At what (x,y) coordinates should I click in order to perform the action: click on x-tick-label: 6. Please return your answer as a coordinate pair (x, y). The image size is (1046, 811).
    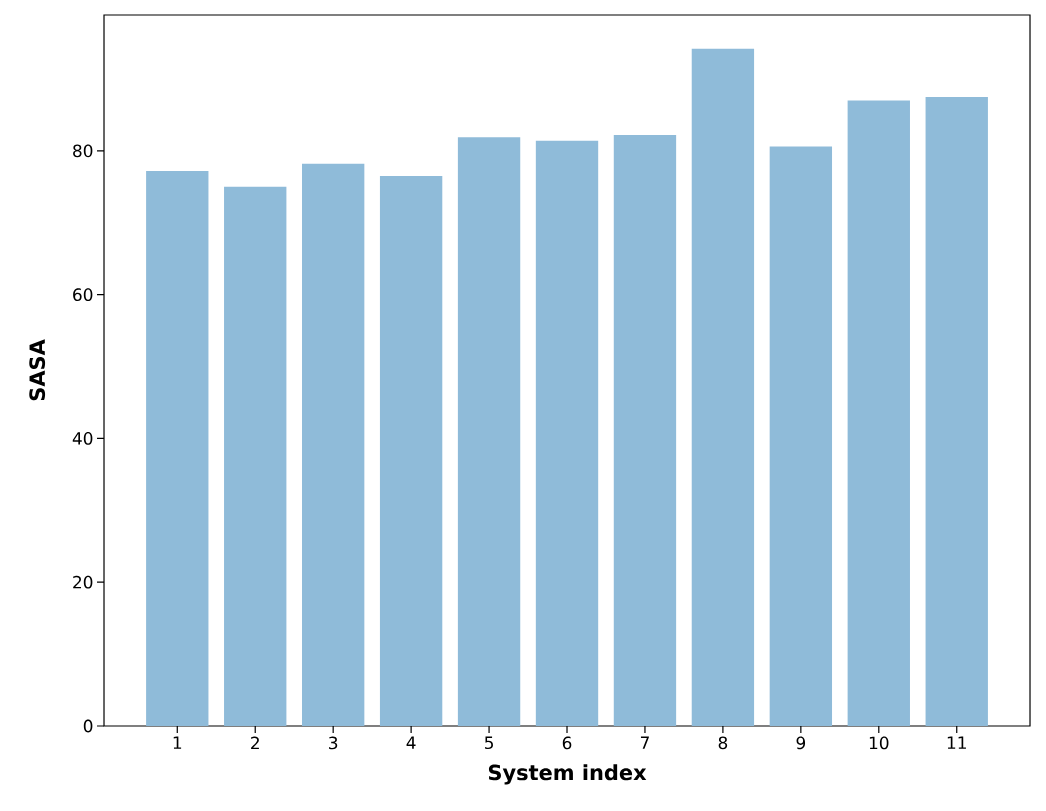
    Looking at the image, I should click on (567, 743).